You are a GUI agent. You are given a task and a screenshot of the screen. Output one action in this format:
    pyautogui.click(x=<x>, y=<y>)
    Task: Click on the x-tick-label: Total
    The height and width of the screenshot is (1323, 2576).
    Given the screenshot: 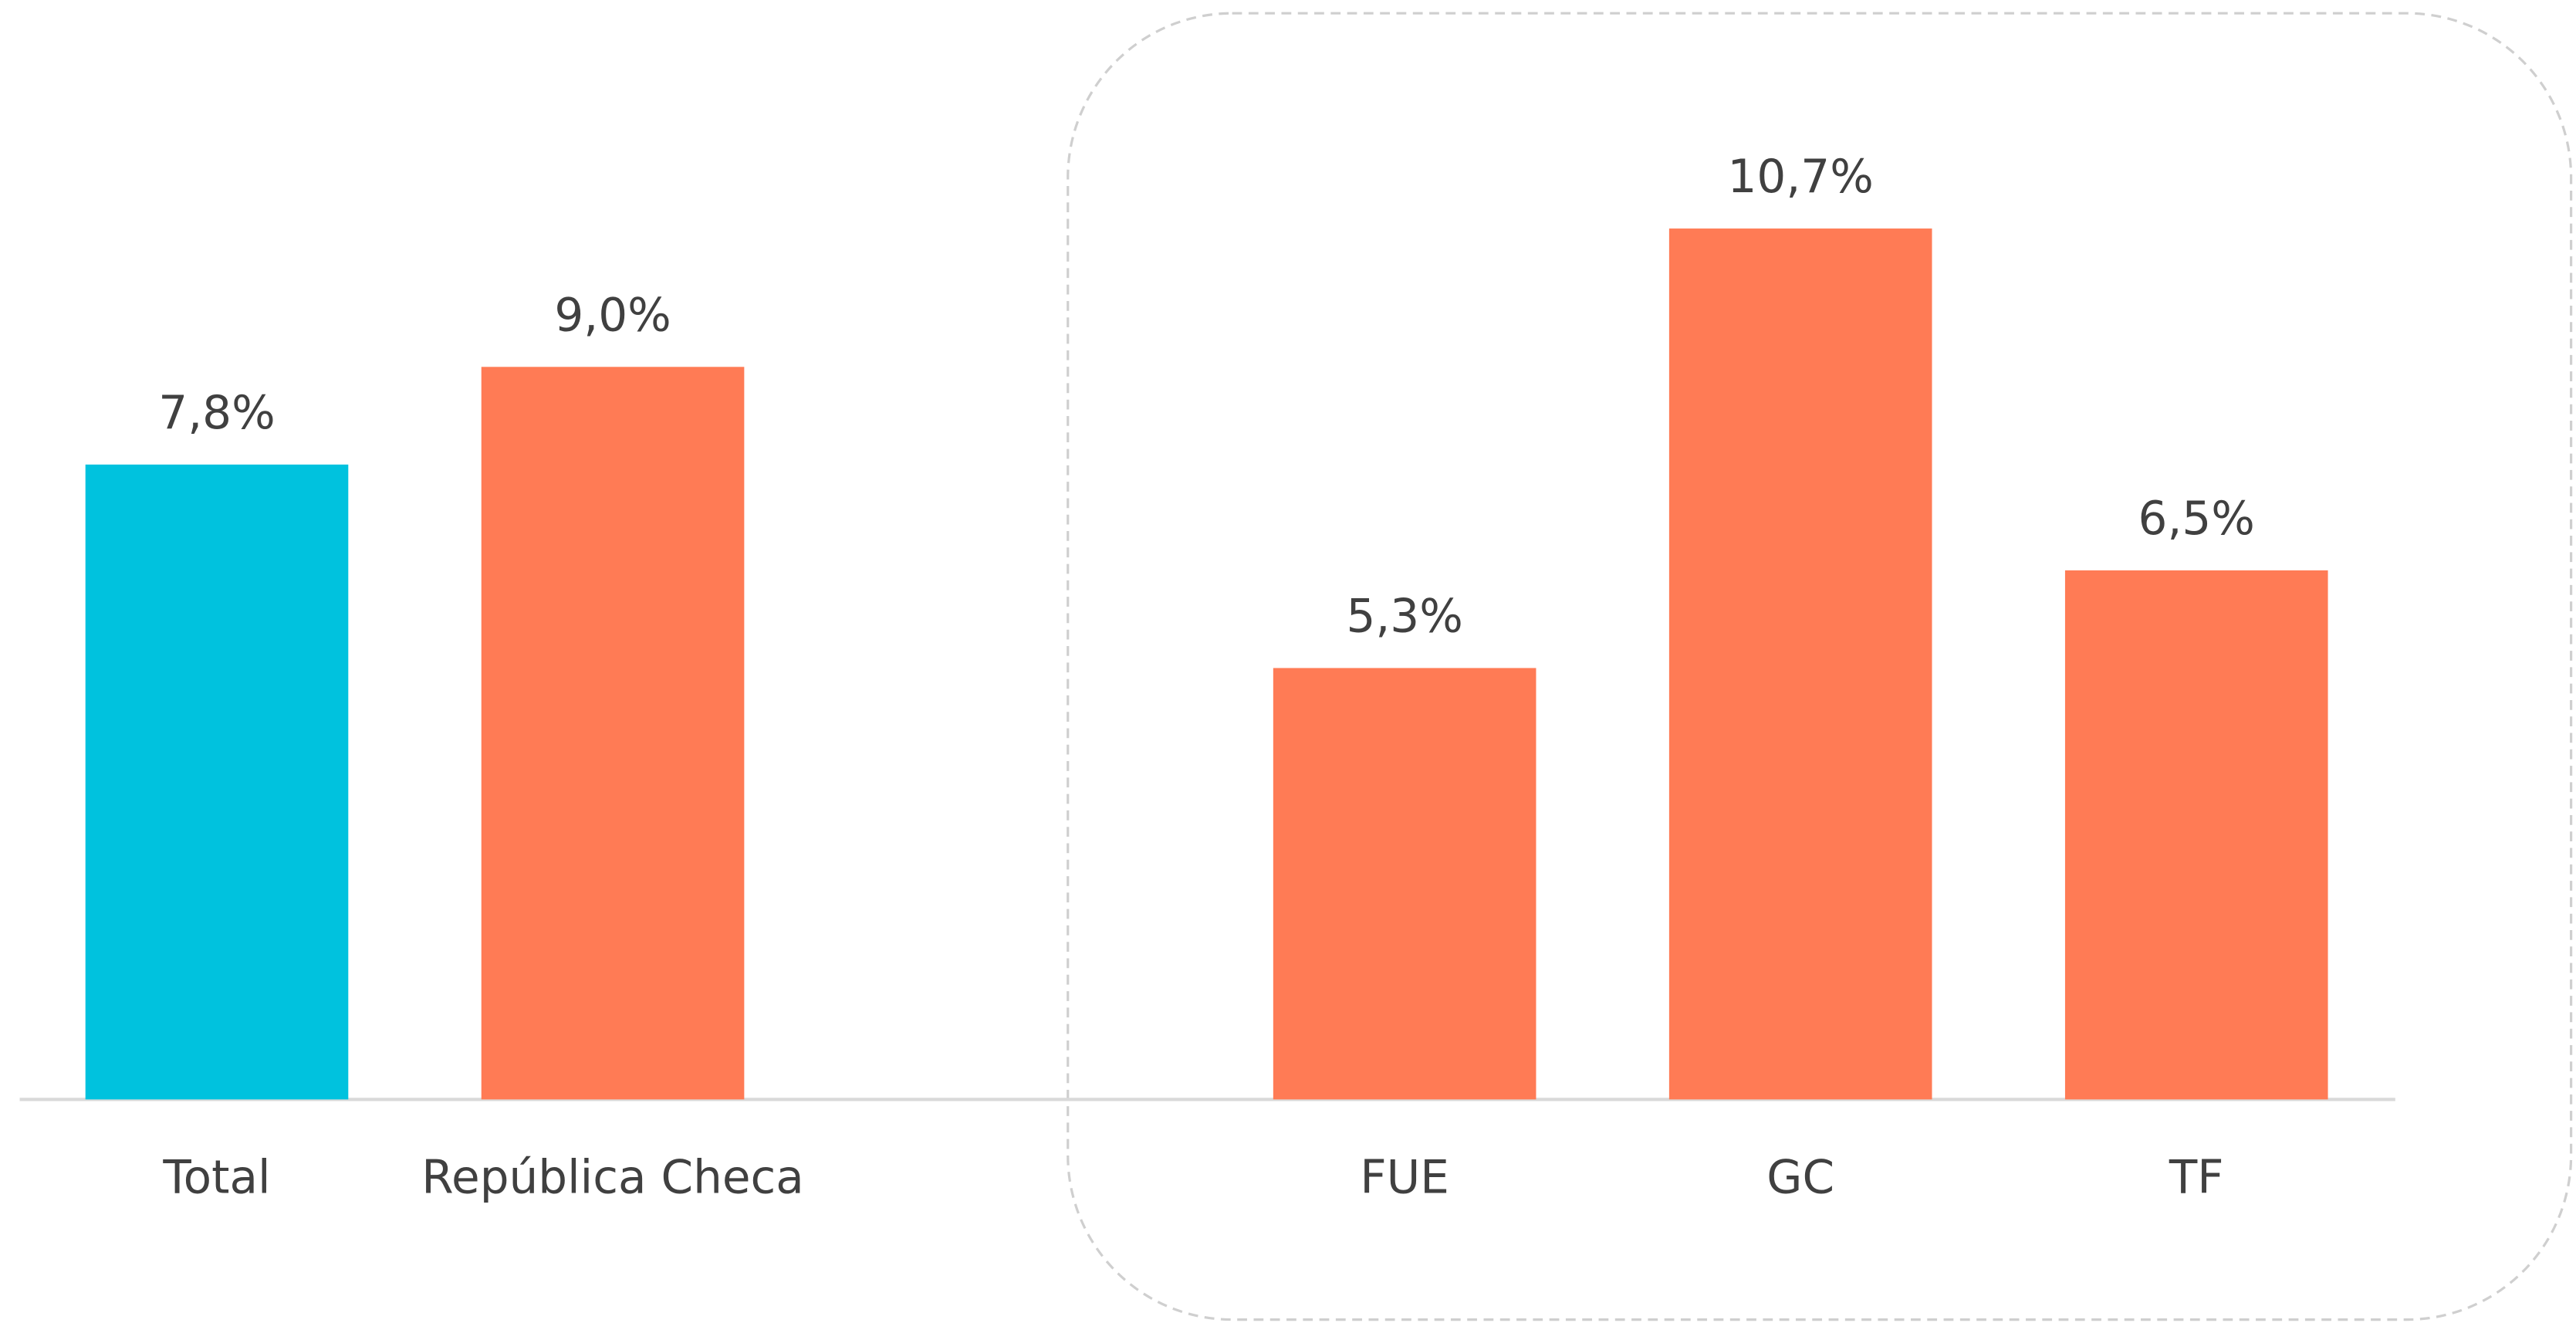 What is the action you would take?
    pyautogui.click(x=216, y=1178)
    